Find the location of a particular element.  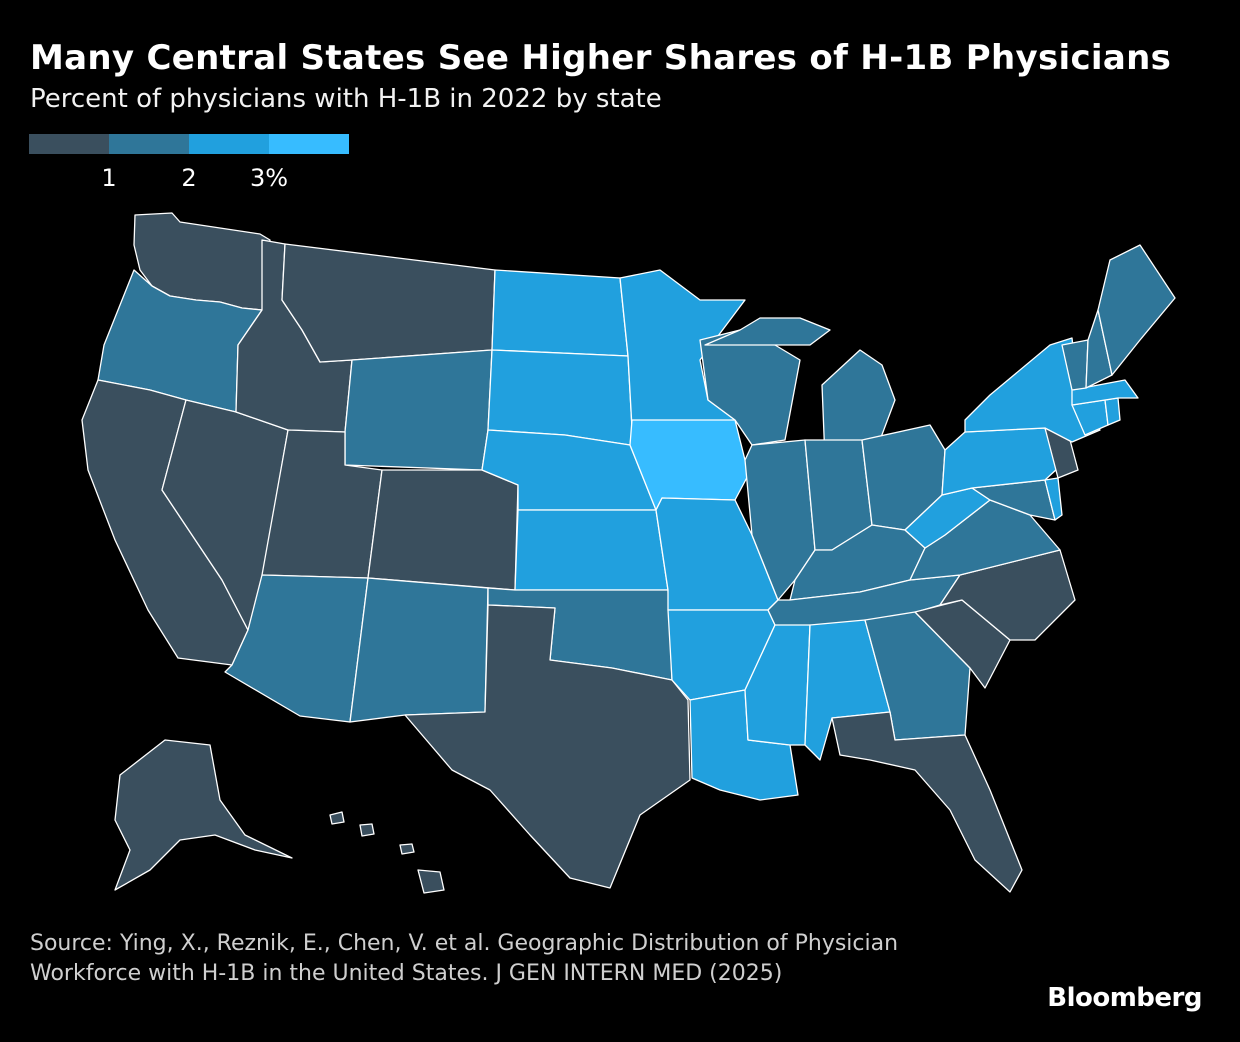

state-ri is located at coordinates (1112, 411).